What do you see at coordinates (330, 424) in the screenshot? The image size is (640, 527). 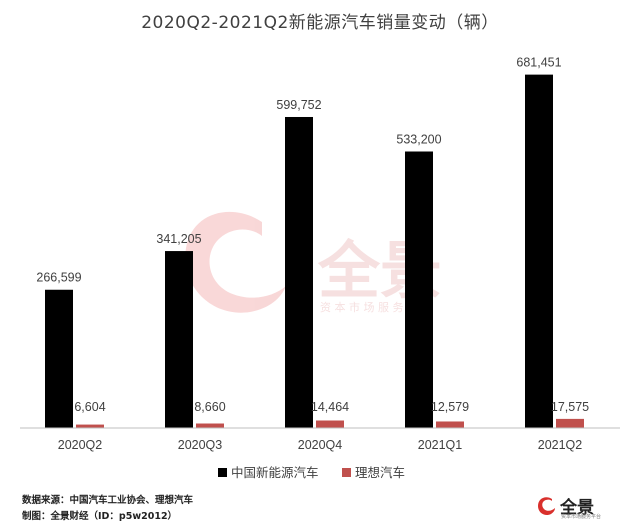 I see `bar-lixiang-2020Q4` at bounding box center [330, 424].